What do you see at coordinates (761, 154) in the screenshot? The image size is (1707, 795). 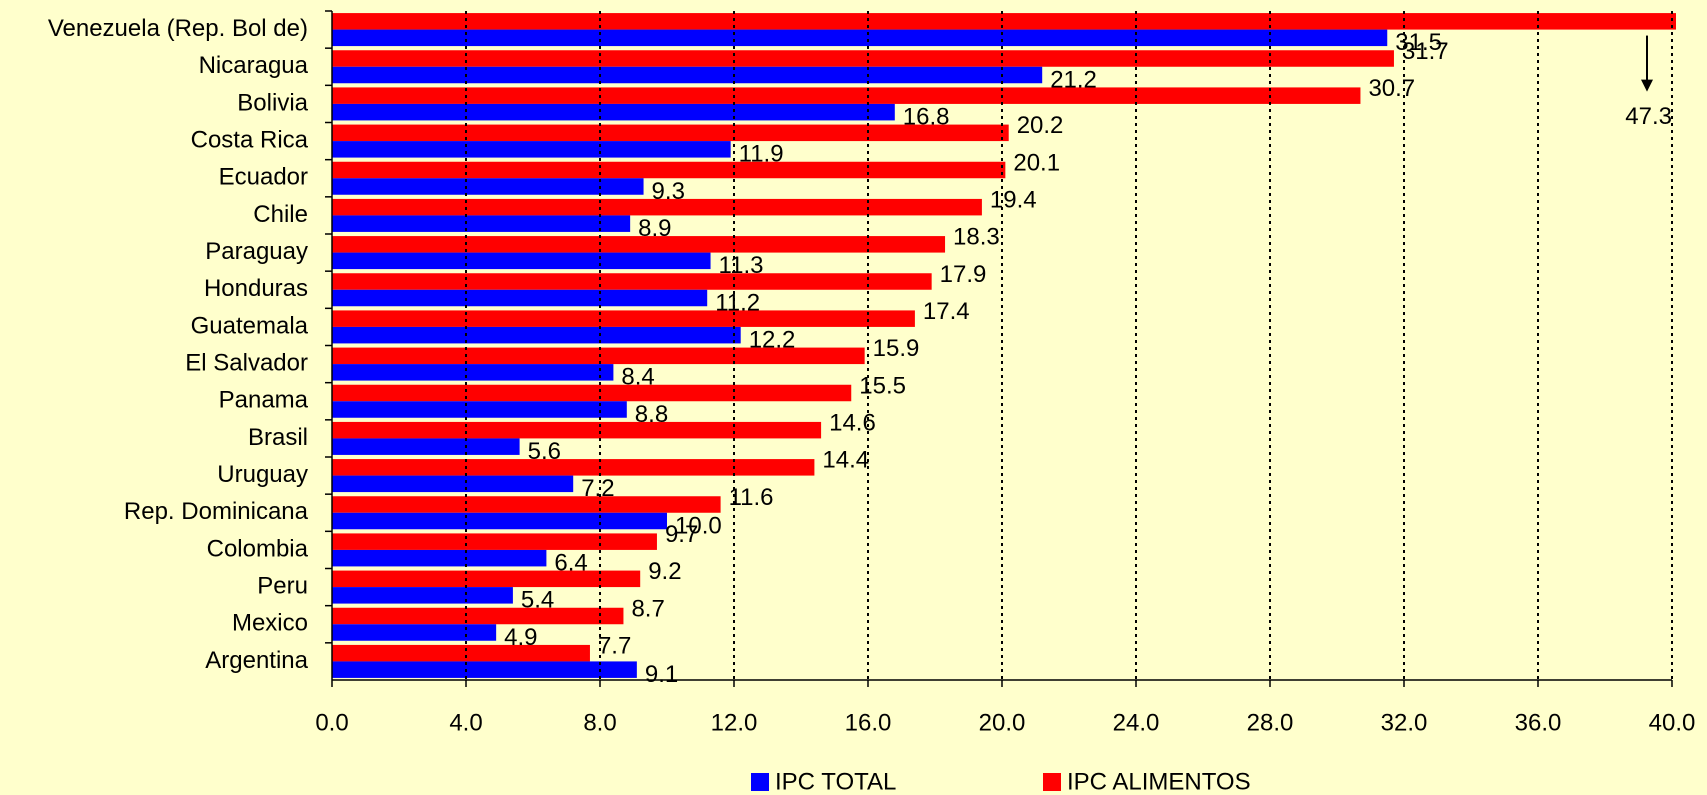 I see `value-label: 11.9` at bounding box center [761, 154].